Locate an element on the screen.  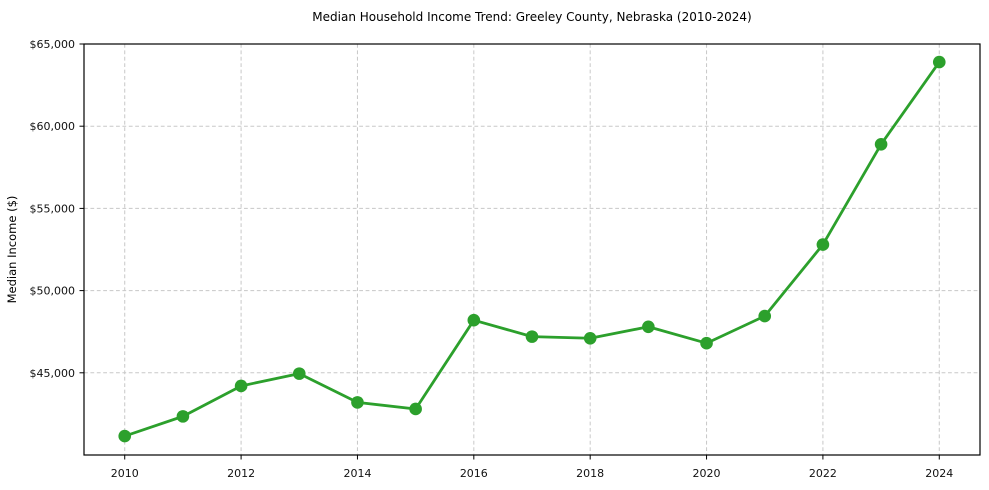
data-point-2013 is located at coordinates (299, 373).